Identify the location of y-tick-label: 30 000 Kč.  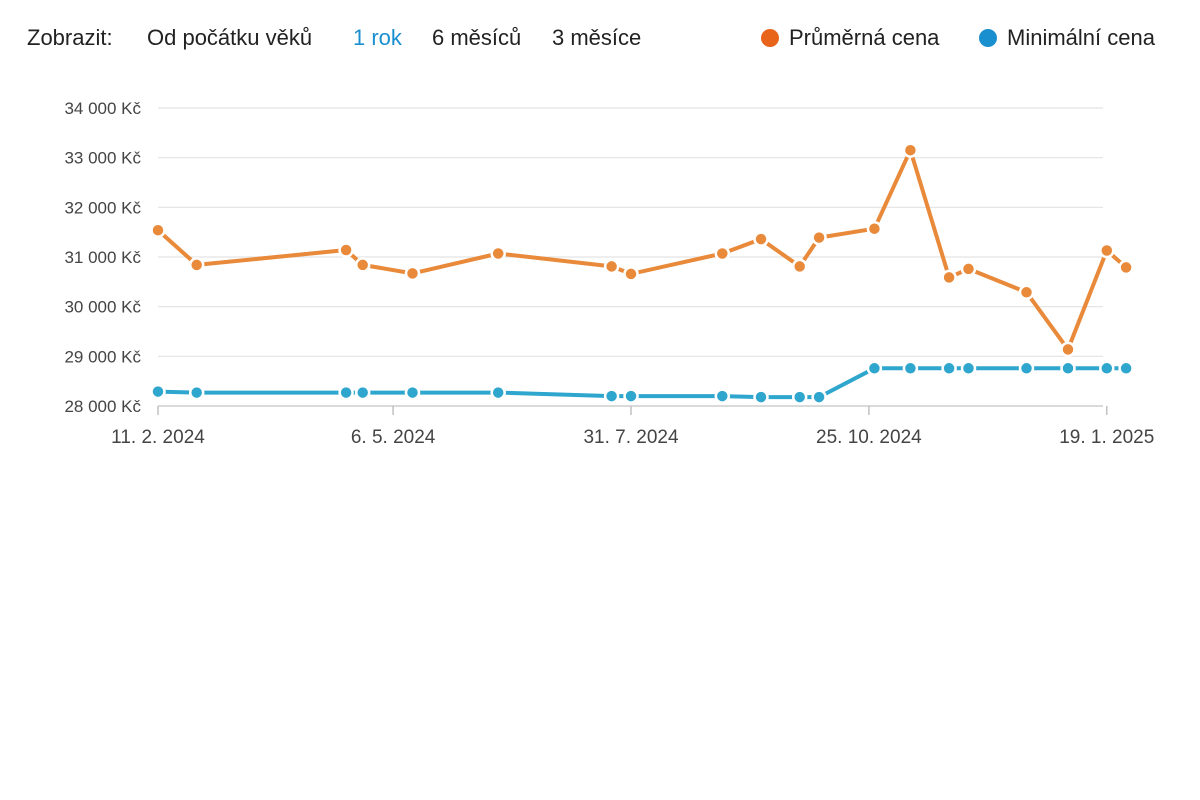
(102, 307).